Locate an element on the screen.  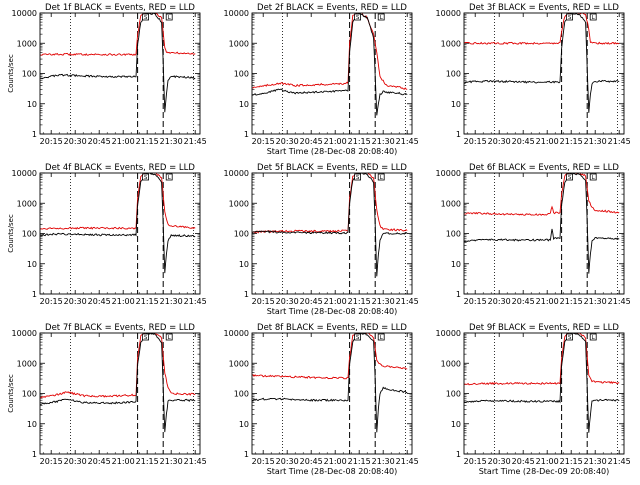
panel-title: Det 9f BLACK = Events, RED = LLD is located at coordinates (544, 328).